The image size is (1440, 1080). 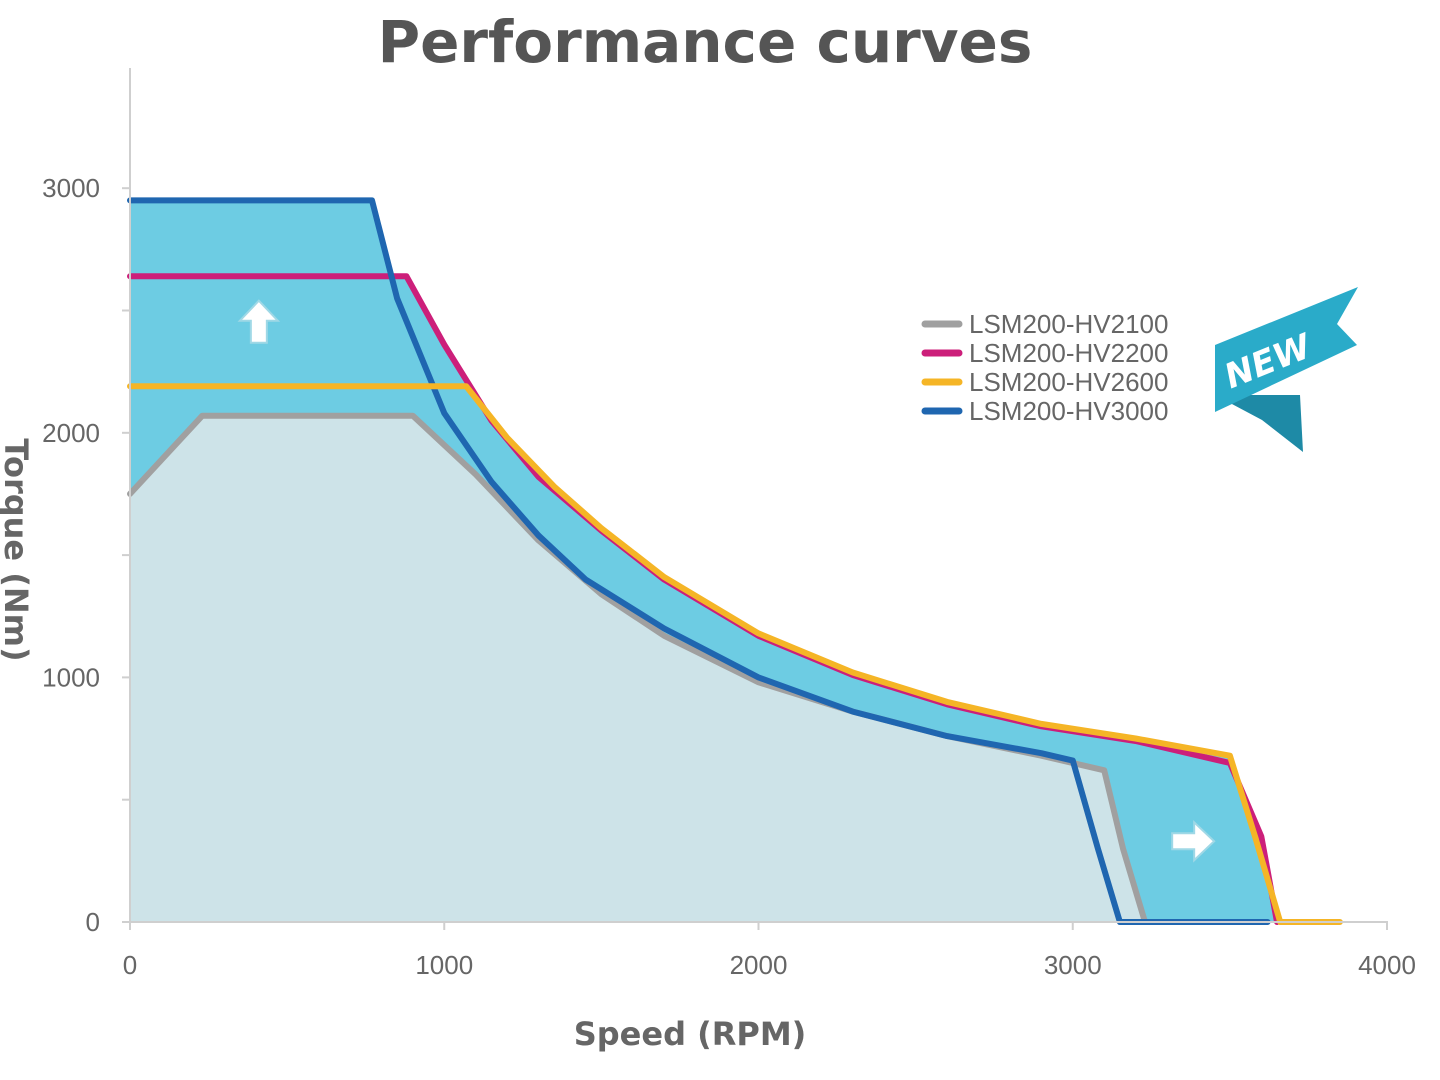 I want to click on chart-title: Performance curves, so click(x=705, y=42).